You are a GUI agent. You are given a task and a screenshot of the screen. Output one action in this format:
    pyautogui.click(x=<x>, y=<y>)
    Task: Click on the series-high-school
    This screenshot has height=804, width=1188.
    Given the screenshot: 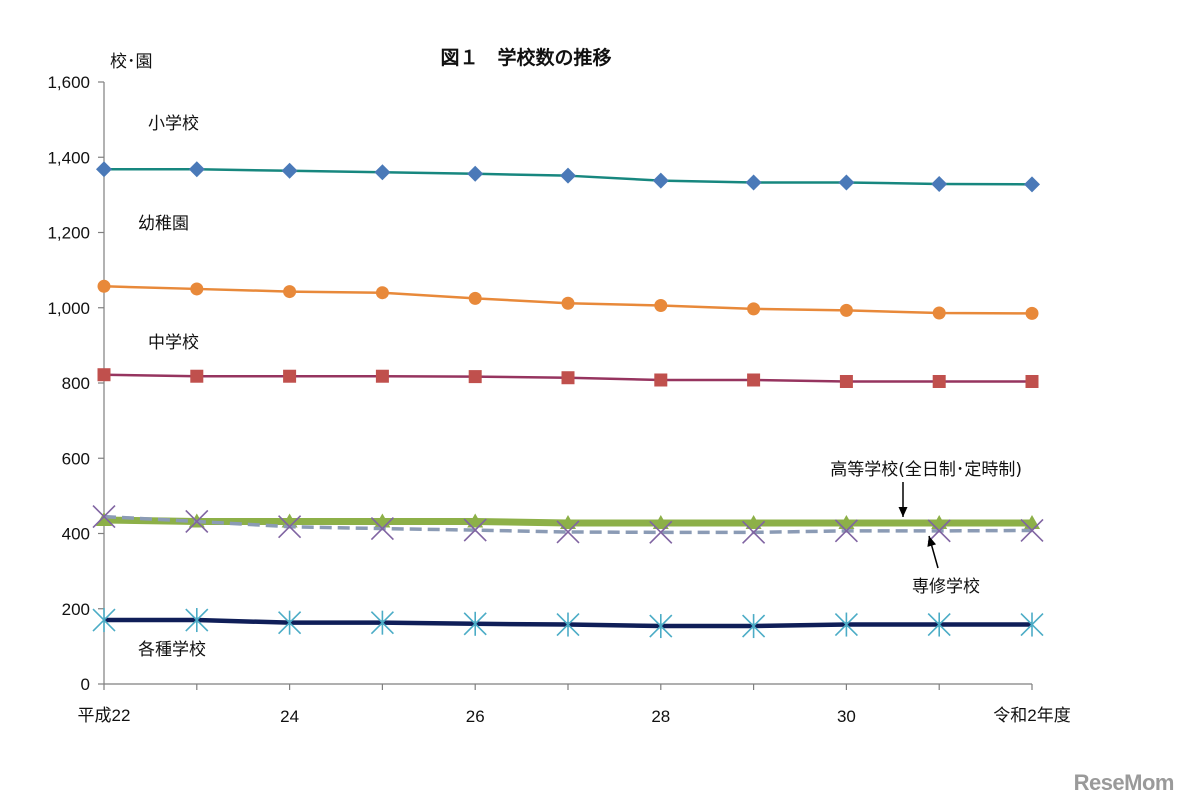 What is the action you would take?
    pyautogui.click(x=568, y=520)
    